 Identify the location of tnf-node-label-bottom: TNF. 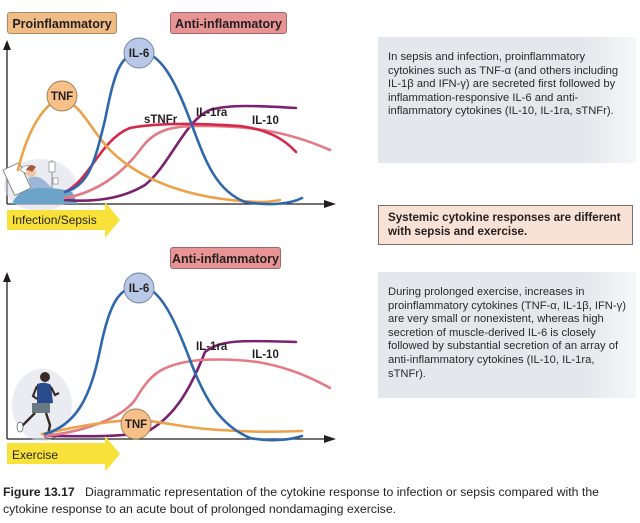
(136, 425).